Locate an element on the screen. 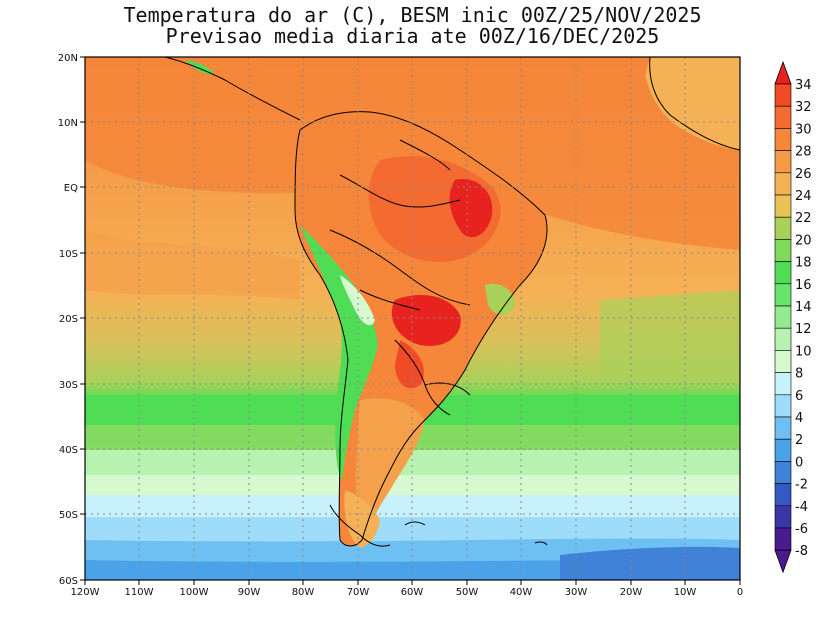 The width and height of the screenshot is (825, 637). colorbar-label: 2 is located at coordinates (799, 440).